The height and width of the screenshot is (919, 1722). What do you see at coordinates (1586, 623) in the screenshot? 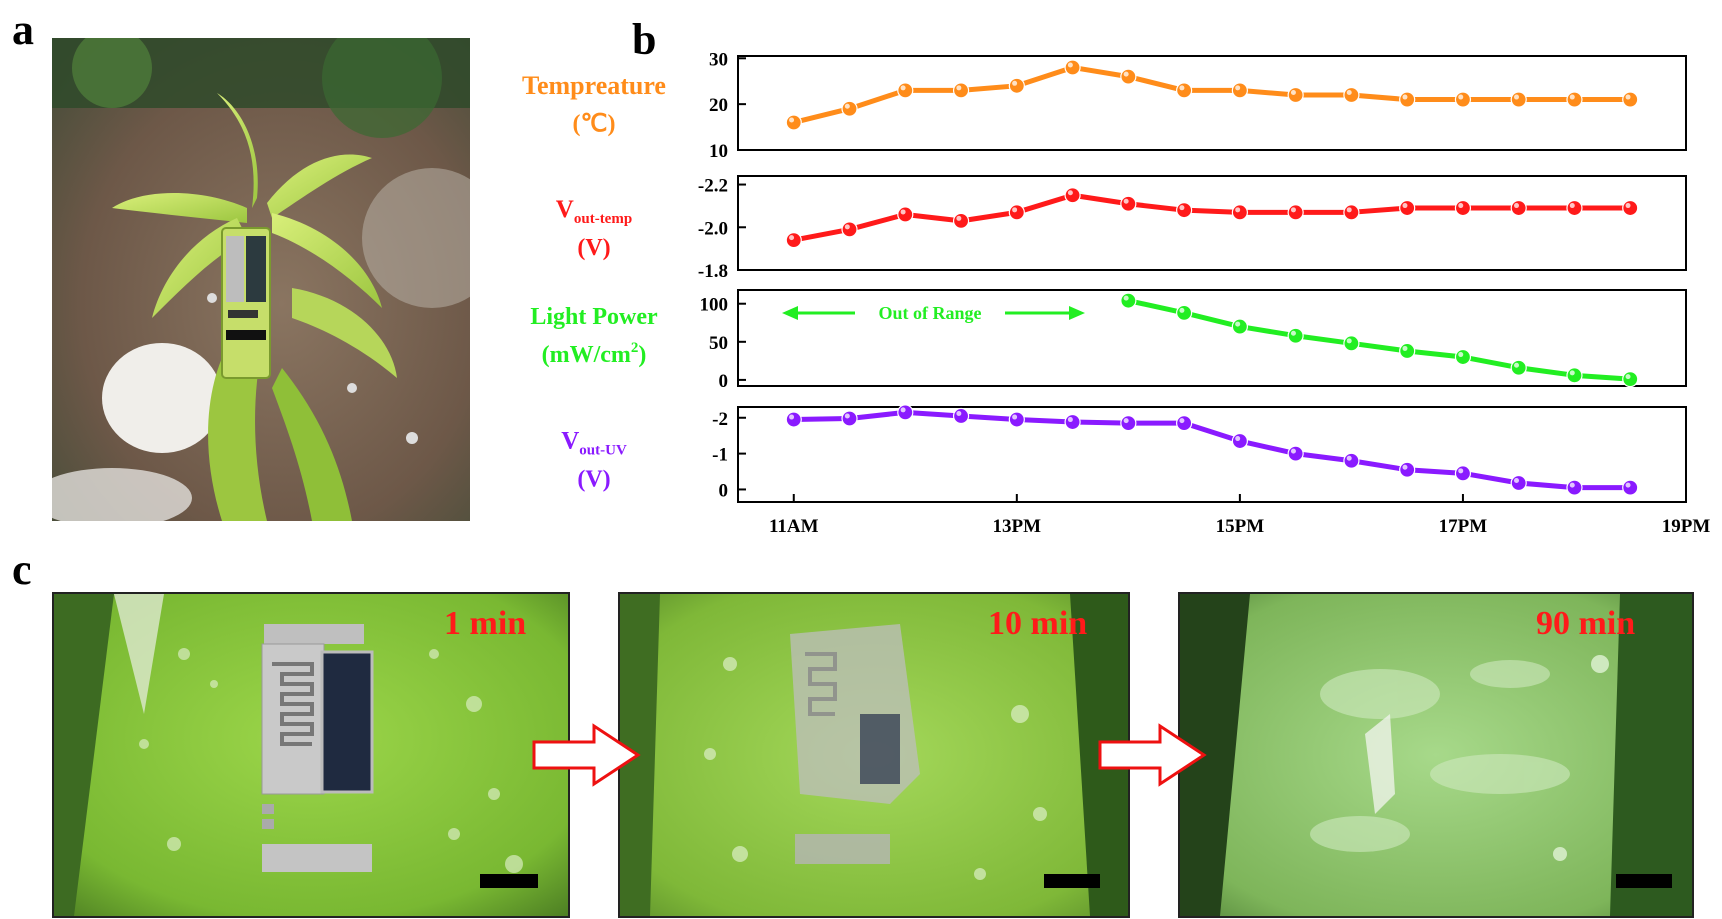
I see `time-label-90min: 90 min` at bounding box center [1586, 623].